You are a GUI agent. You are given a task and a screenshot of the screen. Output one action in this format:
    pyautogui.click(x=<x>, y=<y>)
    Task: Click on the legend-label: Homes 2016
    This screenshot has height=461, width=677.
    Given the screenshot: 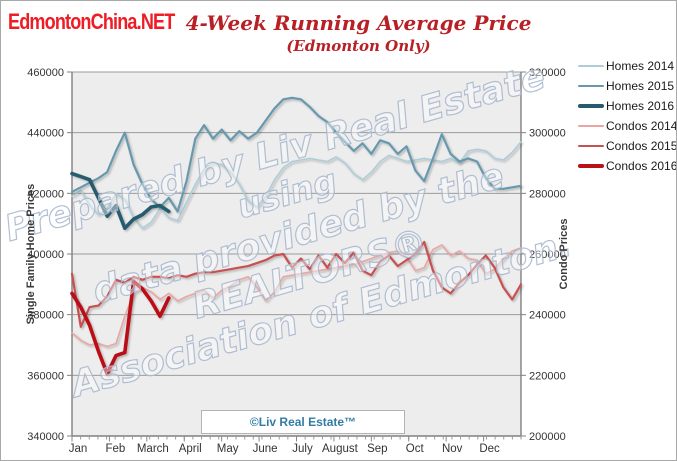 What is the action you would take?
    pyautogui.click(x=640, y=106)
    